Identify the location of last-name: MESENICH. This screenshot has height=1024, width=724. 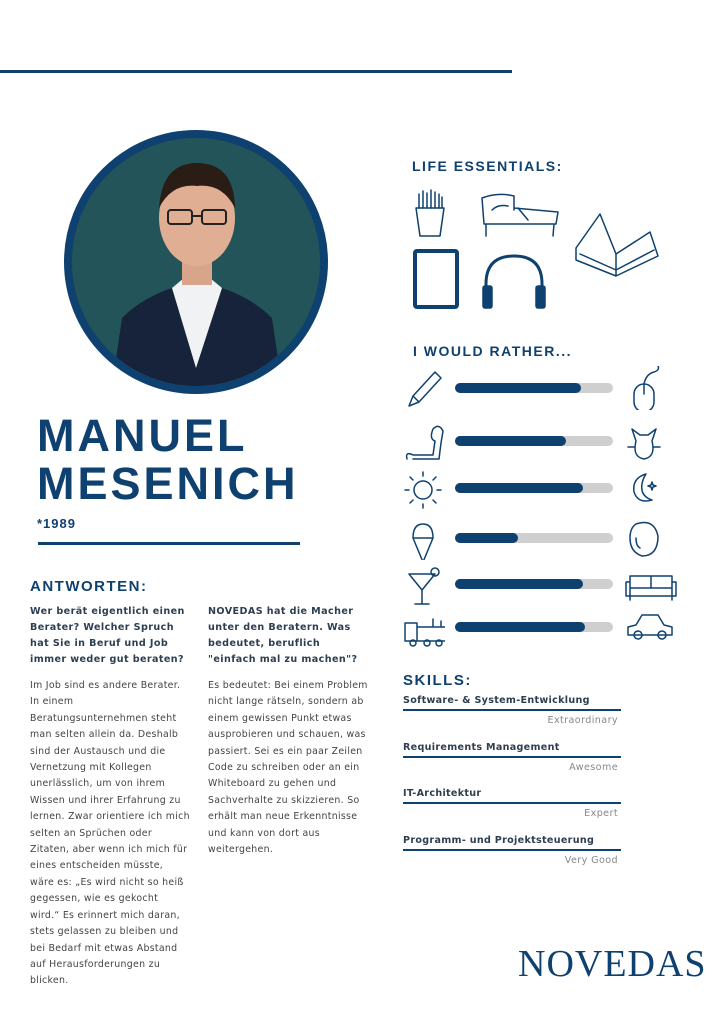
(168, 483).